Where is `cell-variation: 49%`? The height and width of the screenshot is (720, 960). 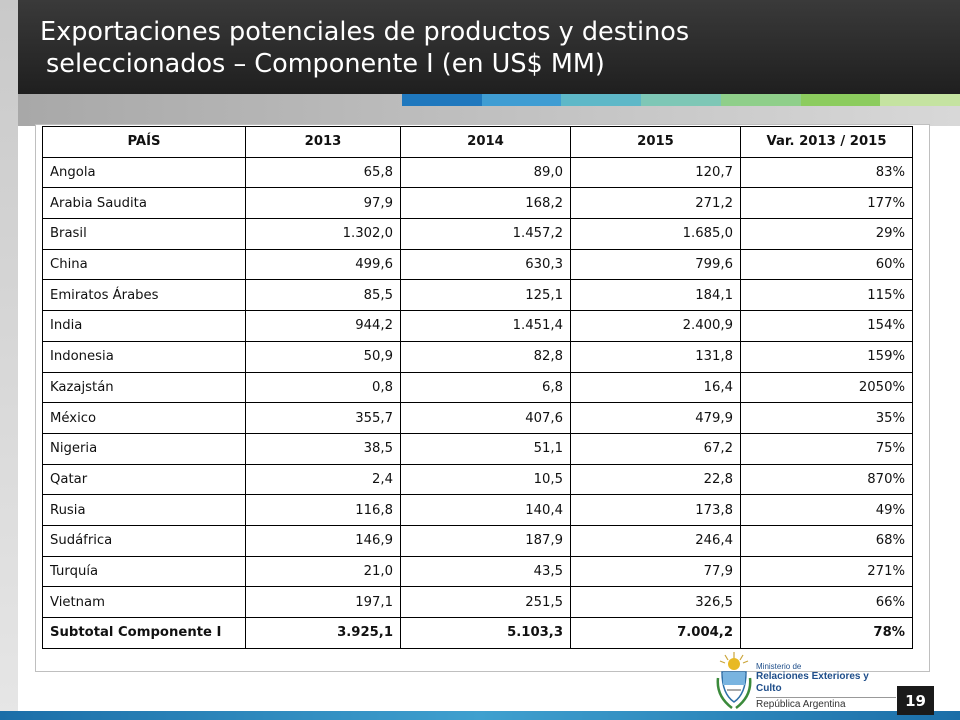 cell-variation: 49% is located at coordinates (826, 510).